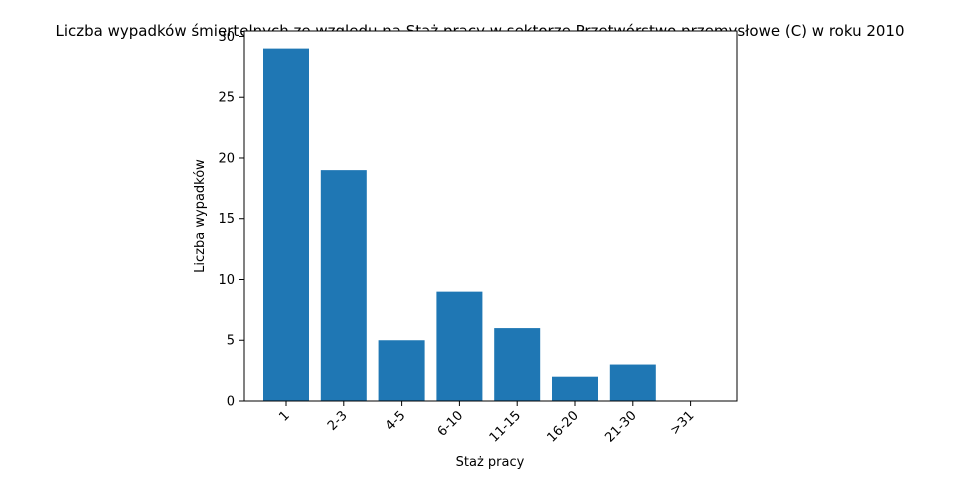  Describe the element at coordinates (563, 426) in the screenshot. I see `x-tick-label: 16-20` at that location.